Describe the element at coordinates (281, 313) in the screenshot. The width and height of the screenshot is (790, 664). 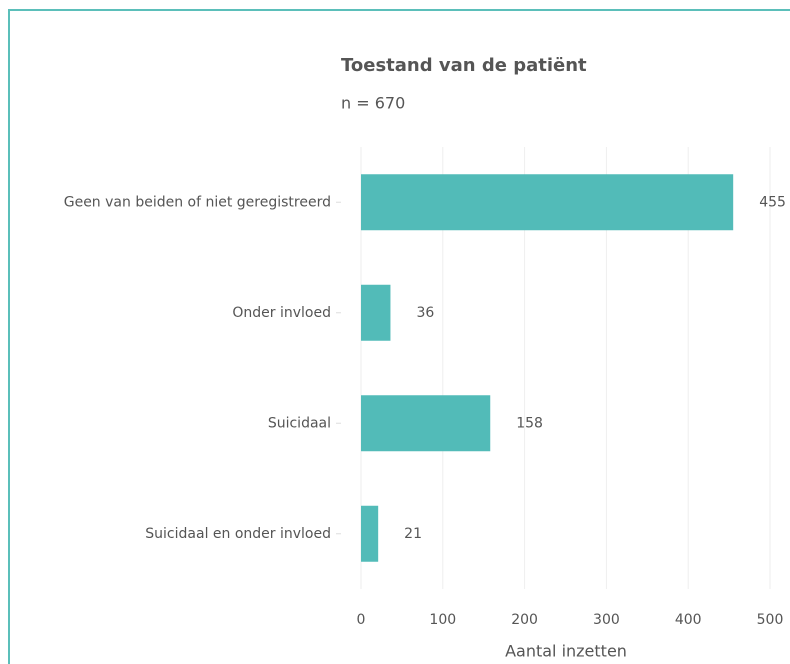
I see `y-tick-label: Onder invloed` at that location.